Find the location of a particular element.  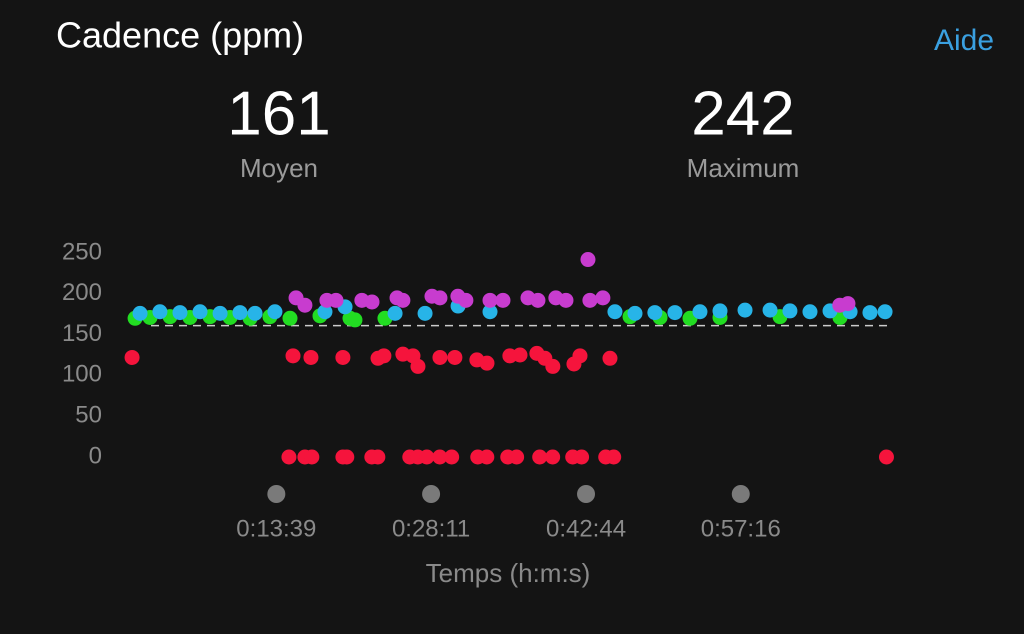

y-tick-label: 250 is located at coordinates (82, 251).